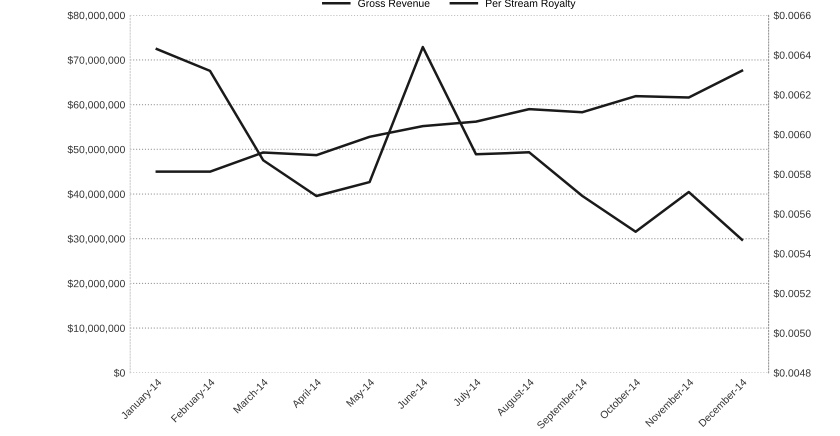 This screenshot has width=840, height=436. What do you see at coordinates (96, 195) in the screenshot?
I see `y-tick-label: $40,000,000` at bounding box center [96, 195].